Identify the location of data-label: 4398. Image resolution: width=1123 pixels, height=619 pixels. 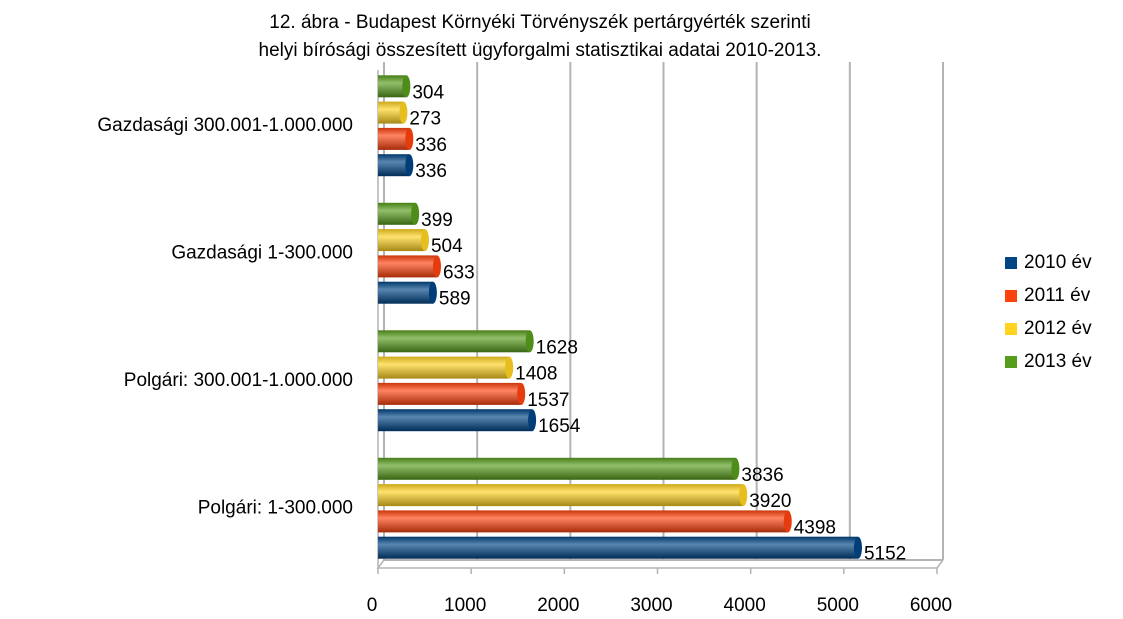
(815, 527).